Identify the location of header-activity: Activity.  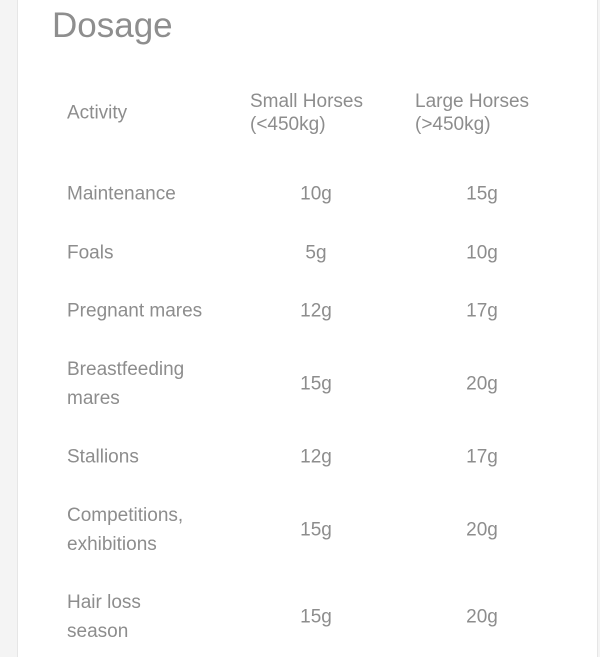
(97, 113).